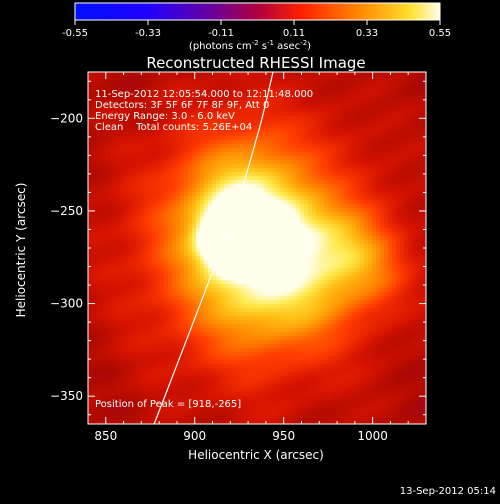 The image size is (500, 504). I want to click on colorbar, so click(257, 11).